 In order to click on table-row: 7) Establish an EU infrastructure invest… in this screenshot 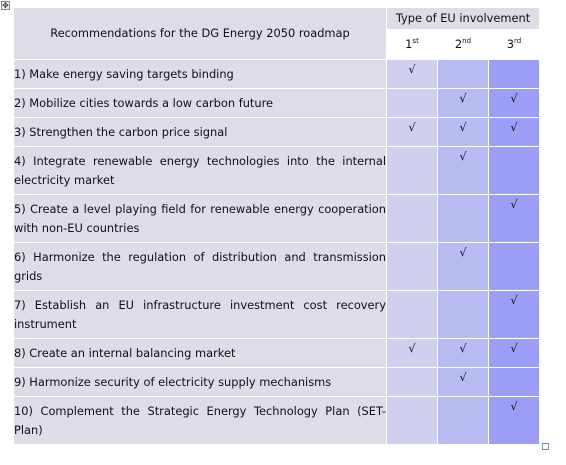, I will do `click(277, 314)`.